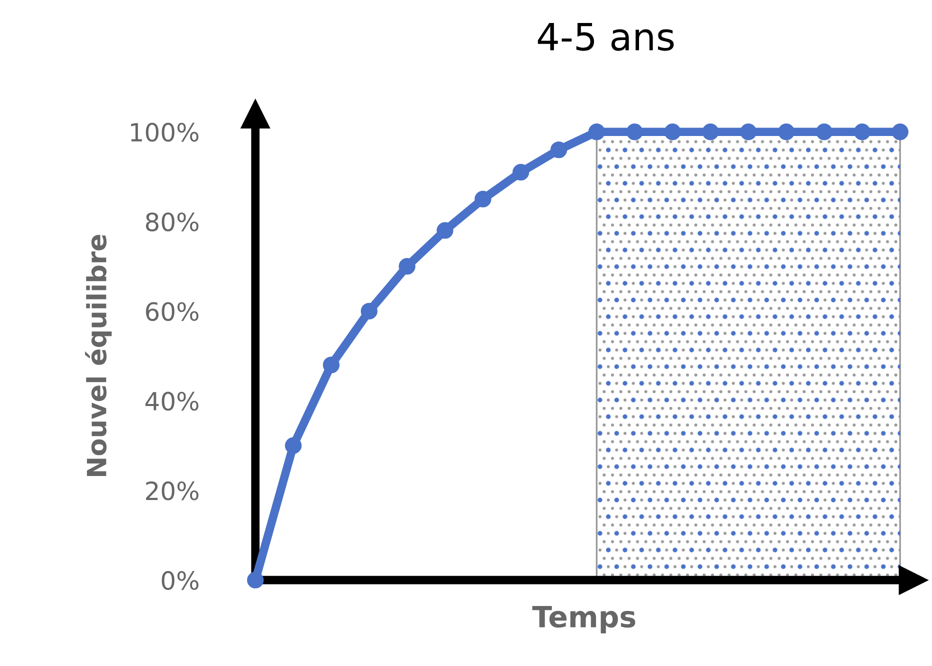 The height and width of the screenshot is (666, 932). Describe the element at coordinates (584, 620) in the screenshot. I see `x-axis-title: Temps` at that location.